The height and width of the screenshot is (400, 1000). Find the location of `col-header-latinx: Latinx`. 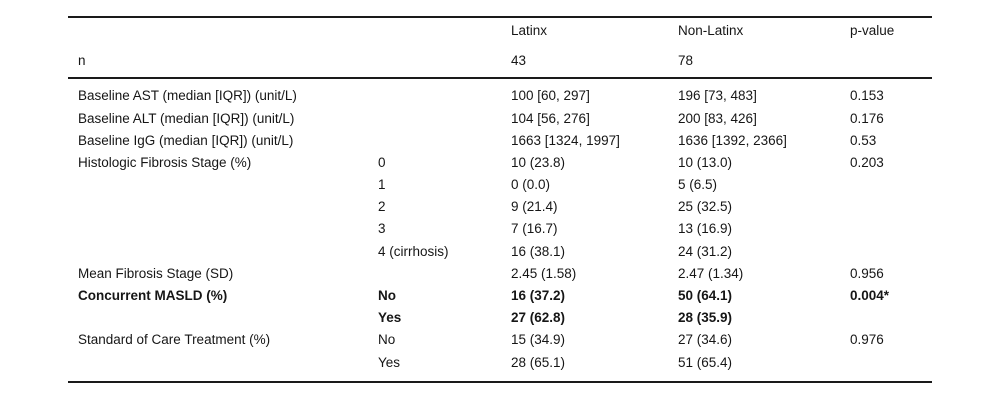

col-header-latinx: Latinx is located at coordinates (529, 31).